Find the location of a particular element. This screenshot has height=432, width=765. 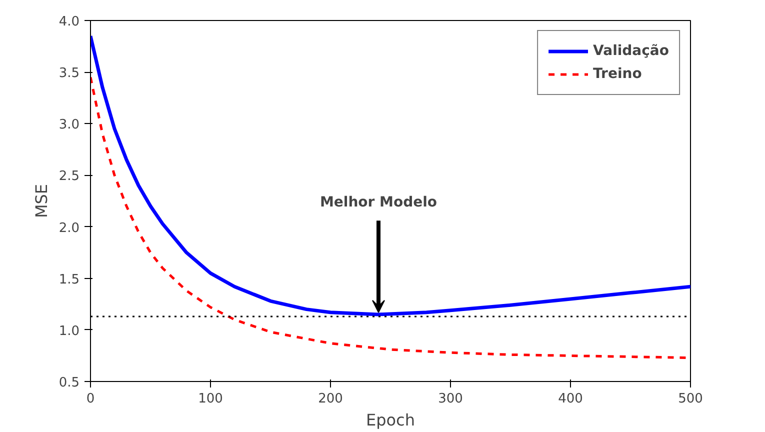

legend-label: Validação is located at coordinates (631, 51).